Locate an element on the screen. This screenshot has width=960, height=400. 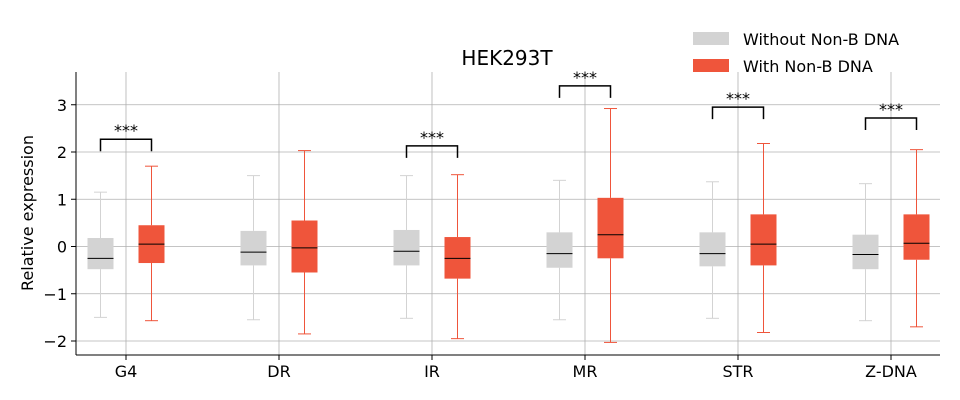
legend: Without Non-B DNA With Non-B DNA is located at coordinates (796, 53).